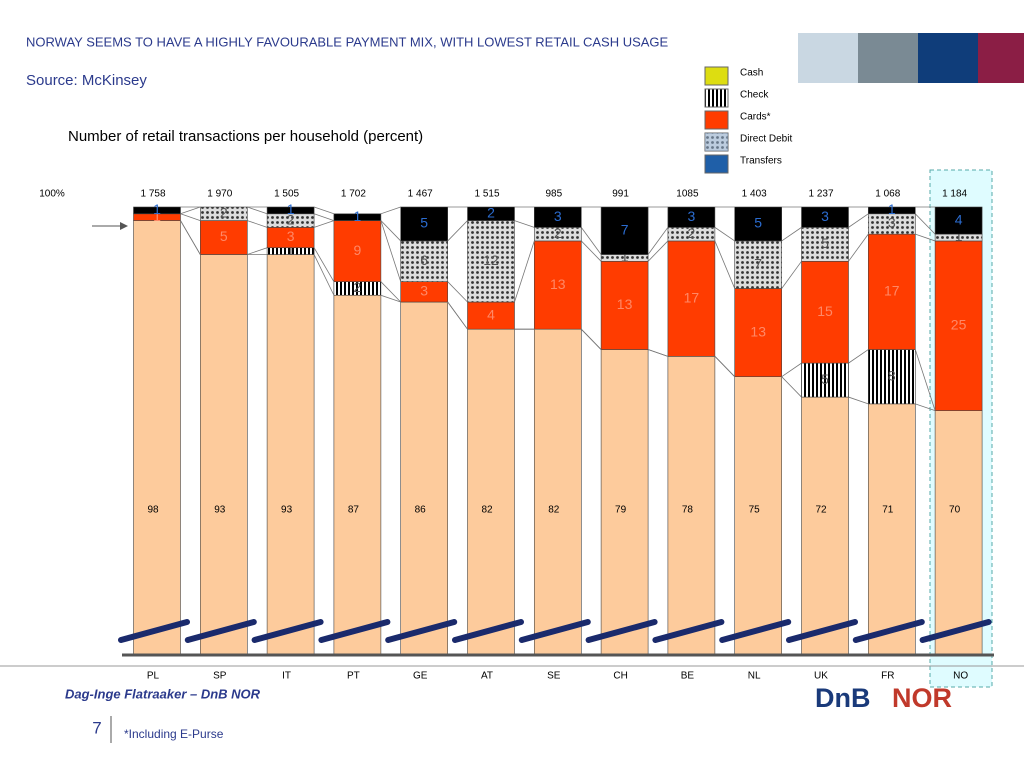  Describe the element at coordinates (620, 194) in the screenshot. I see `total-label: 991` at that location.